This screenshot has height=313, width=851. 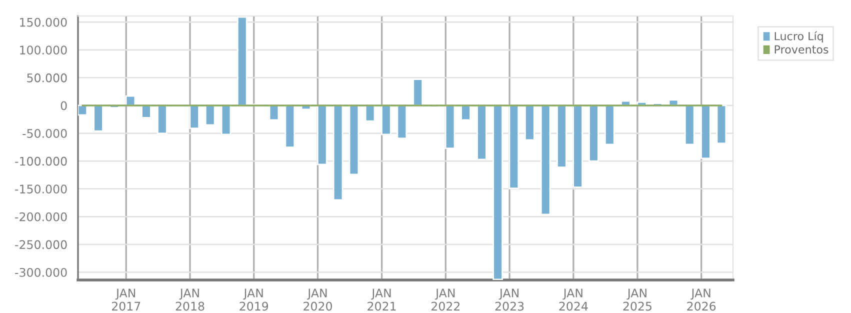 What do you see at coordinates (43, 50) in the screenshot?
I see `y-tick-label: 100.000` at bounding box center [43, 50].